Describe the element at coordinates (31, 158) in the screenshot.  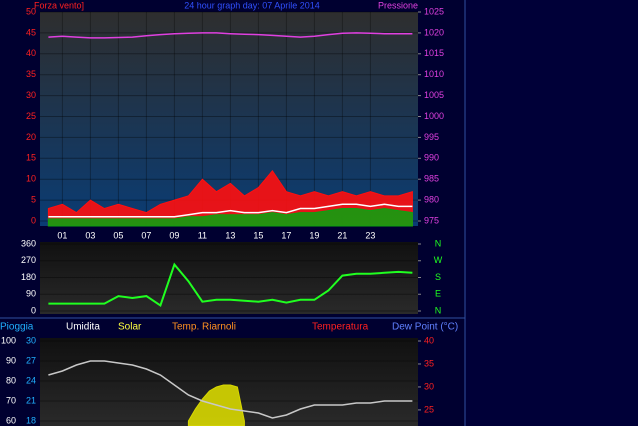
I see `y-tick-label: 15` at that location.